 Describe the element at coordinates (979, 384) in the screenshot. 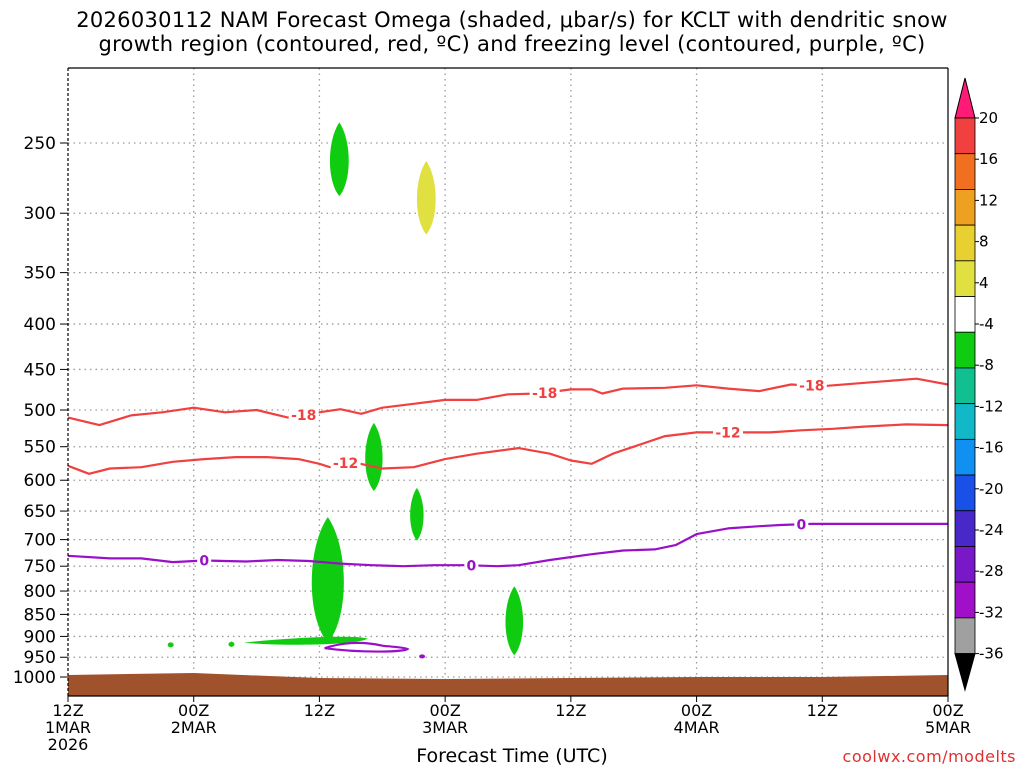

I see `colorbar: 20 16 12 8 4 -4 -8 -12 -16 -20 -24 -28 -32 -36` at that location.